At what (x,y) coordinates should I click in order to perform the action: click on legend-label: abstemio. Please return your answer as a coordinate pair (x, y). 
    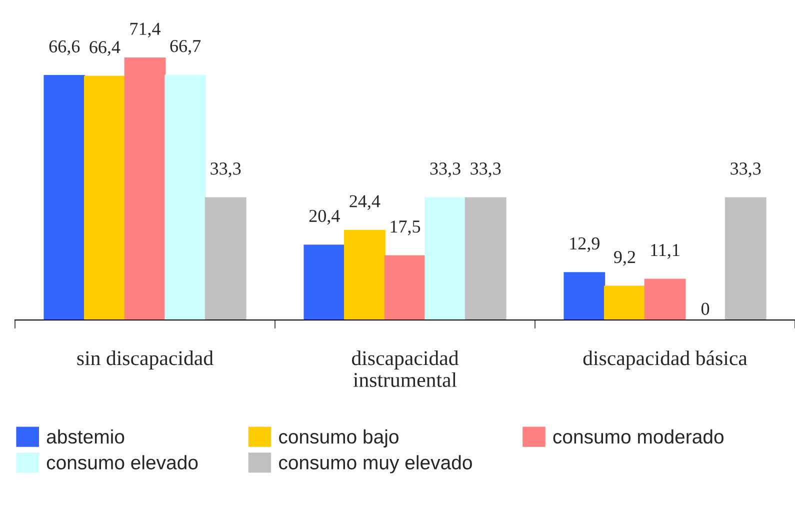
    Looking at the image, I should click on (85, 436).